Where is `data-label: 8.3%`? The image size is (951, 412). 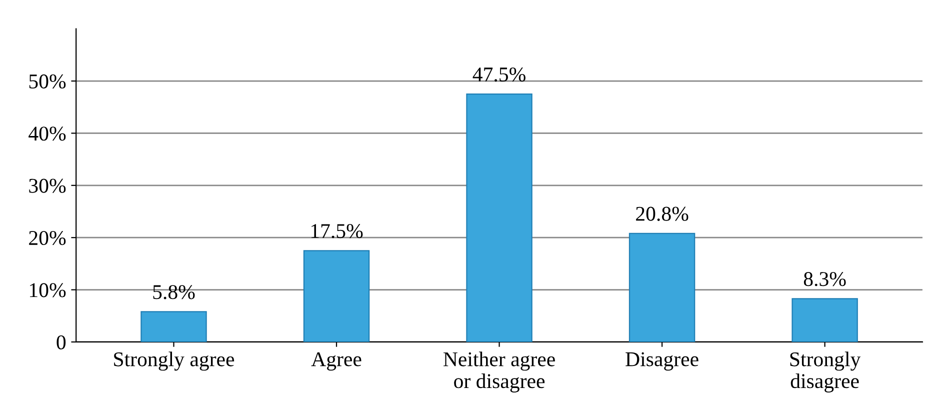 data-label: 8.3% is located at coordinates (825, 279).